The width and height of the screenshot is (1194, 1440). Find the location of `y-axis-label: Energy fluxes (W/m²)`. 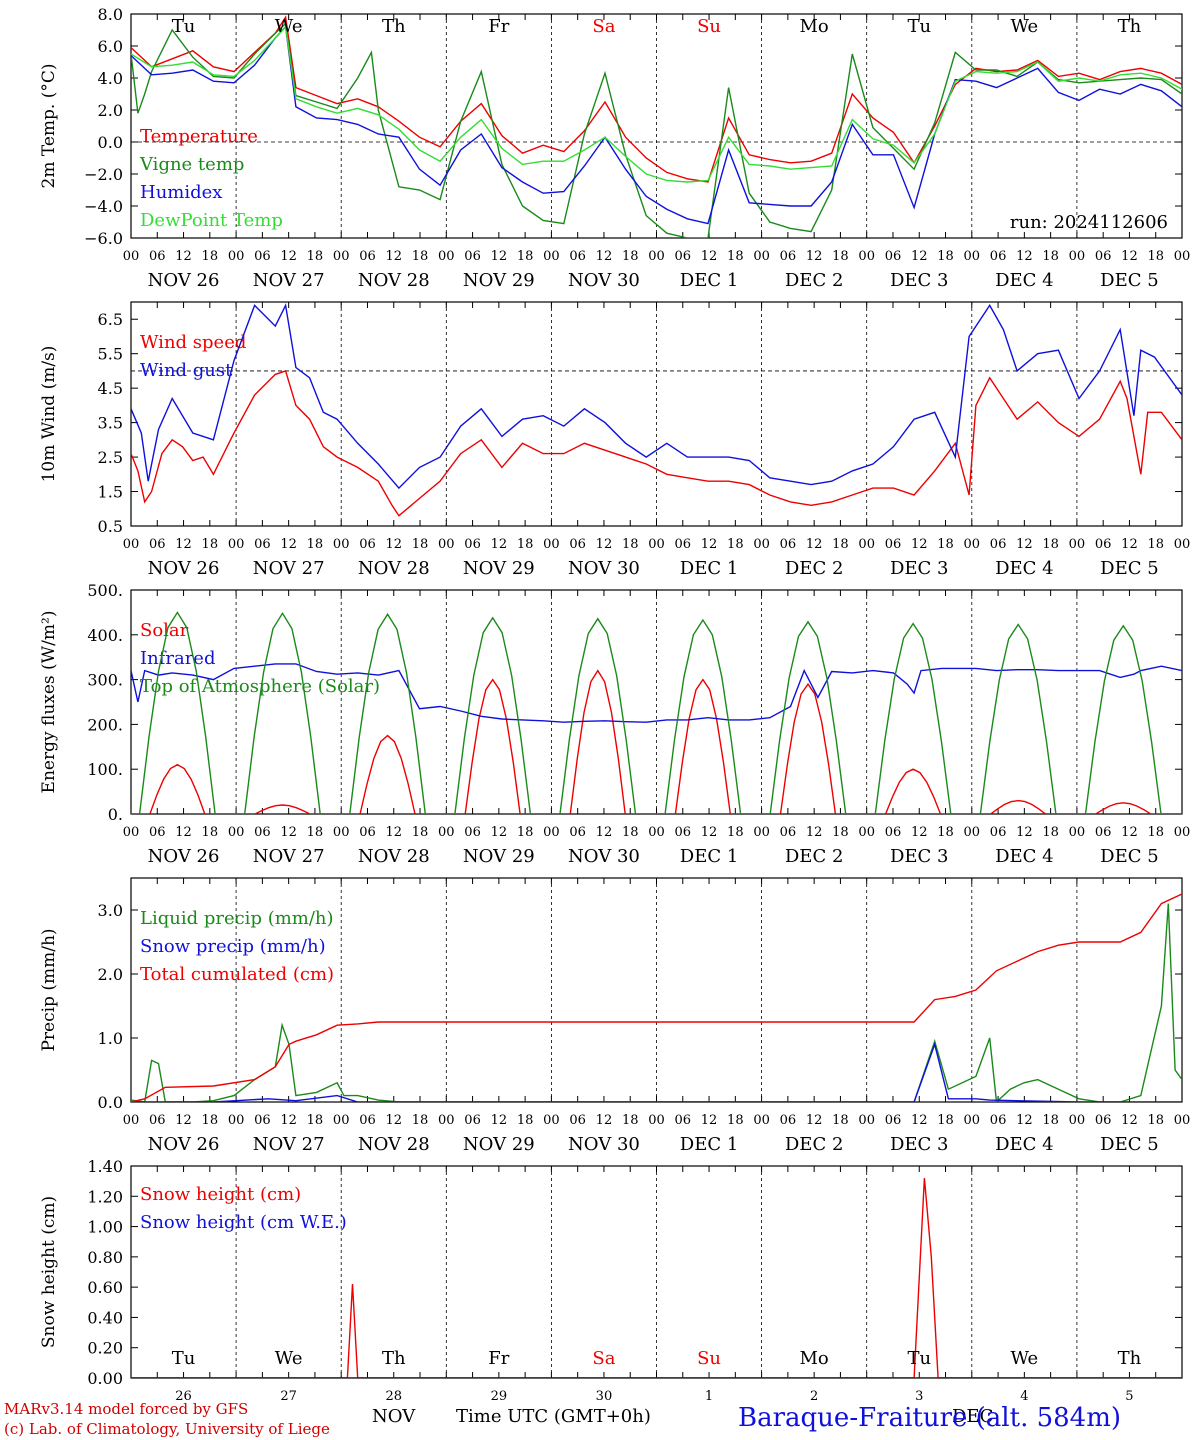

y-axis-label: Energy fluxes (W/m²) is located at coordinates (49, 702).